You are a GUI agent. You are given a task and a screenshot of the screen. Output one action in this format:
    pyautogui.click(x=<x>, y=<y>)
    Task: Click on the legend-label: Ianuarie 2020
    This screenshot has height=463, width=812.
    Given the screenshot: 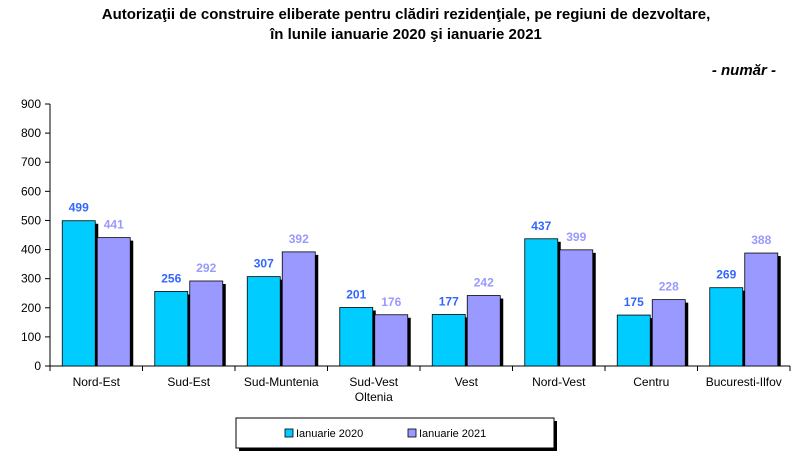 What is the action you would take?
    pyautogui.click(x=329, y=434)
    